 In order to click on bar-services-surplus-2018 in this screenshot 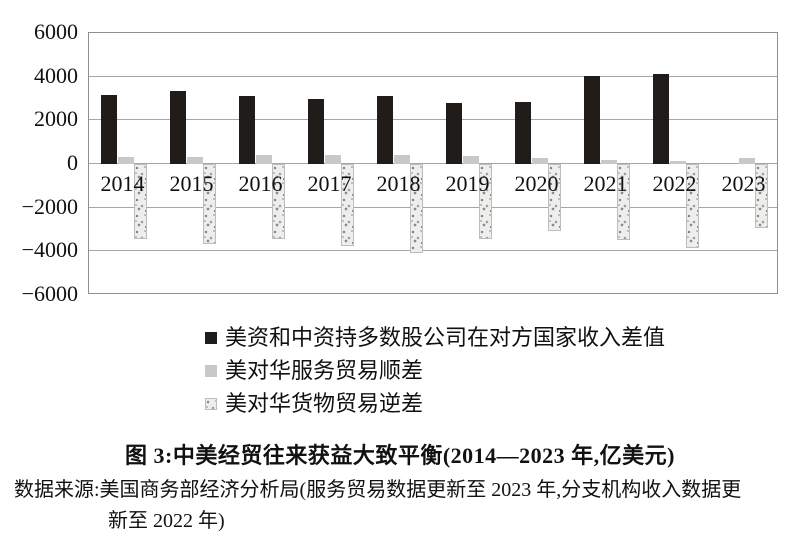, I will do `click(402, 159)`.